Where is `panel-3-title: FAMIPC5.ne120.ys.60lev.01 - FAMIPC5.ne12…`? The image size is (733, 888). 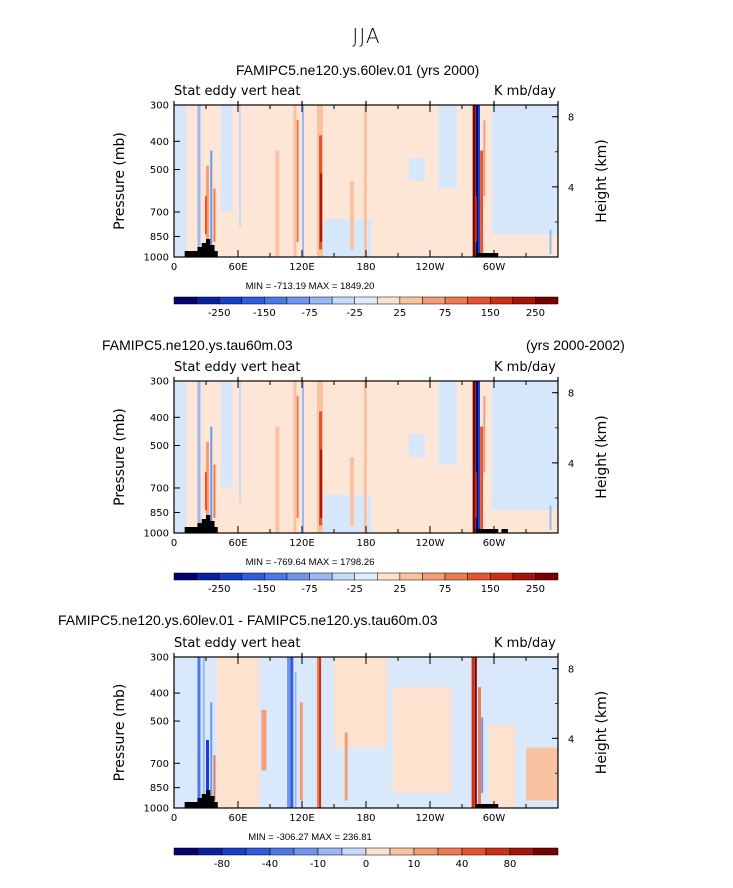
panel-3-title: FAMIPC5.ne120.ys.60lev.01 - FAMIPC5.ne12… is located at coordinates (248, 620).